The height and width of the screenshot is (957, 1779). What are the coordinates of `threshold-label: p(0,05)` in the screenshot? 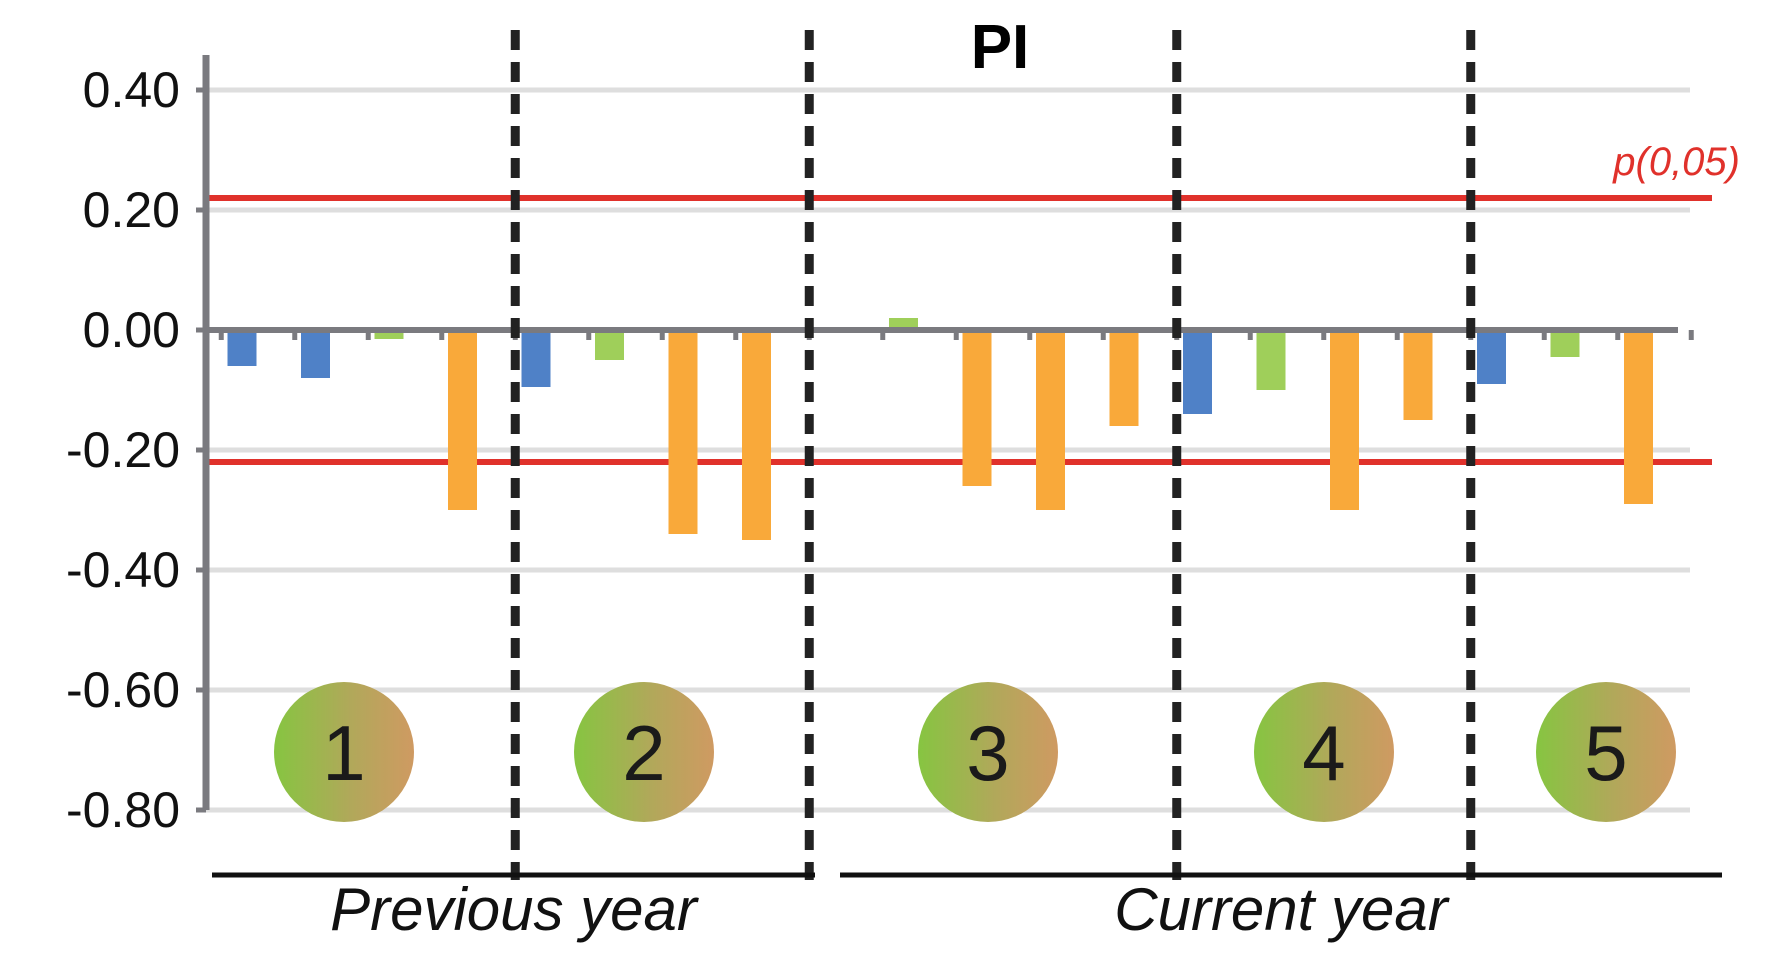 It's located at (1676, 162).